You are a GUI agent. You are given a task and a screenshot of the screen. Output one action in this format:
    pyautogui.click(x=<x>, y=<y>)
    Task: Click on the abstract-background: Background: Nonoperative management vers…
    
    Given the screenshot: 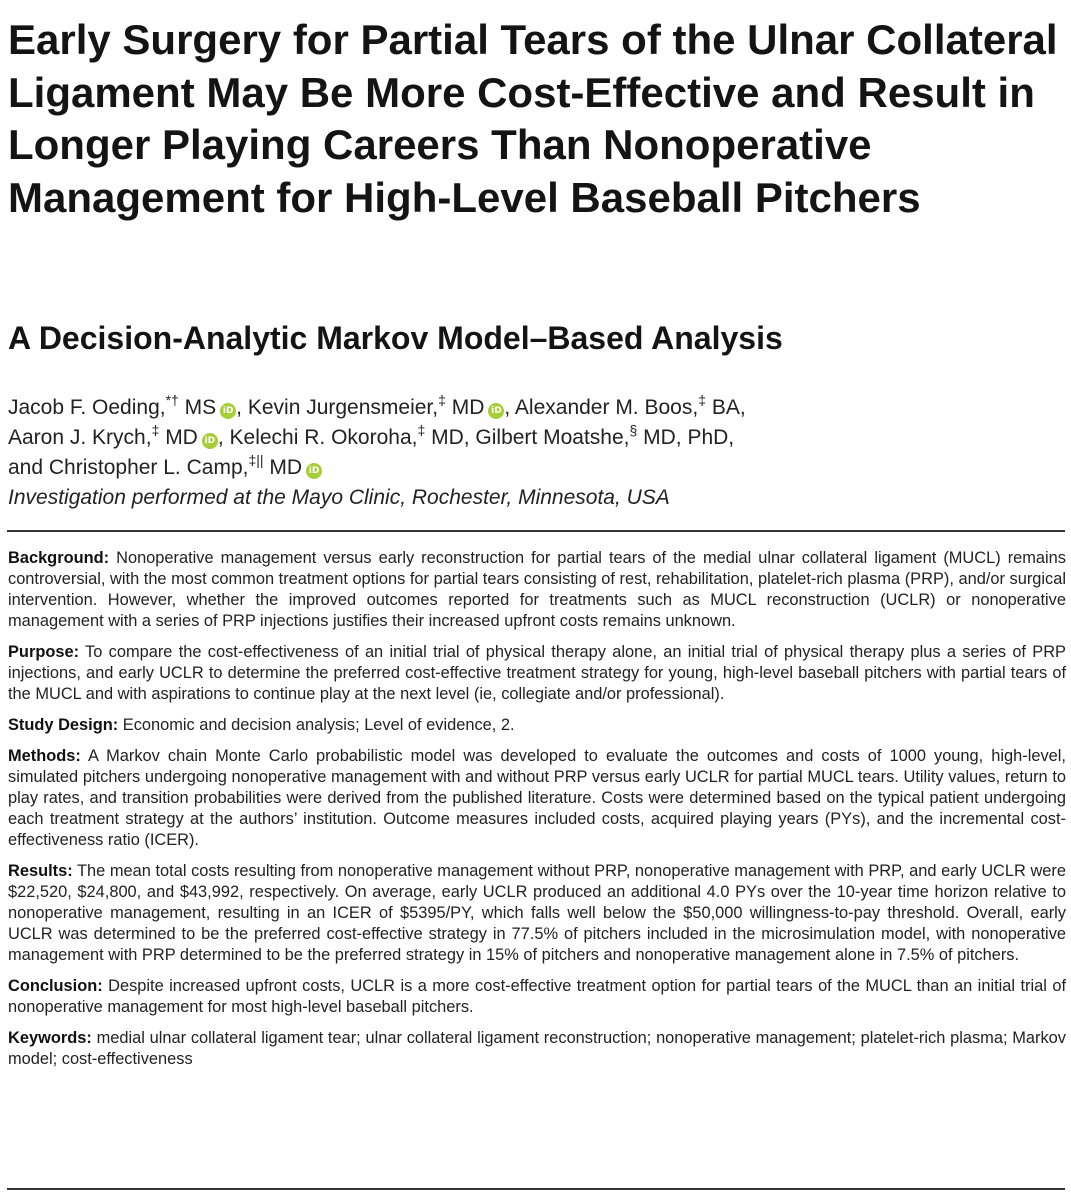 What is the action you would take?
    pyautogui.click(x=537, y=590)
    